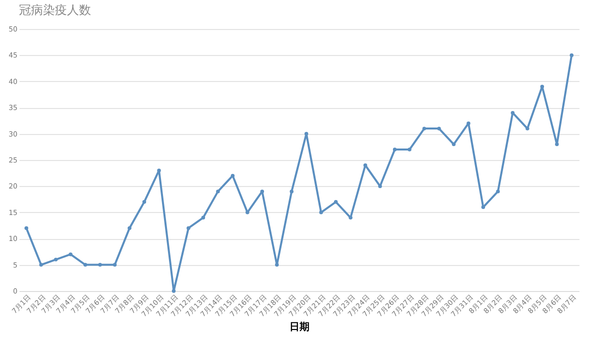  I want to click on x-axis-title: 日期, so click(300, 326).